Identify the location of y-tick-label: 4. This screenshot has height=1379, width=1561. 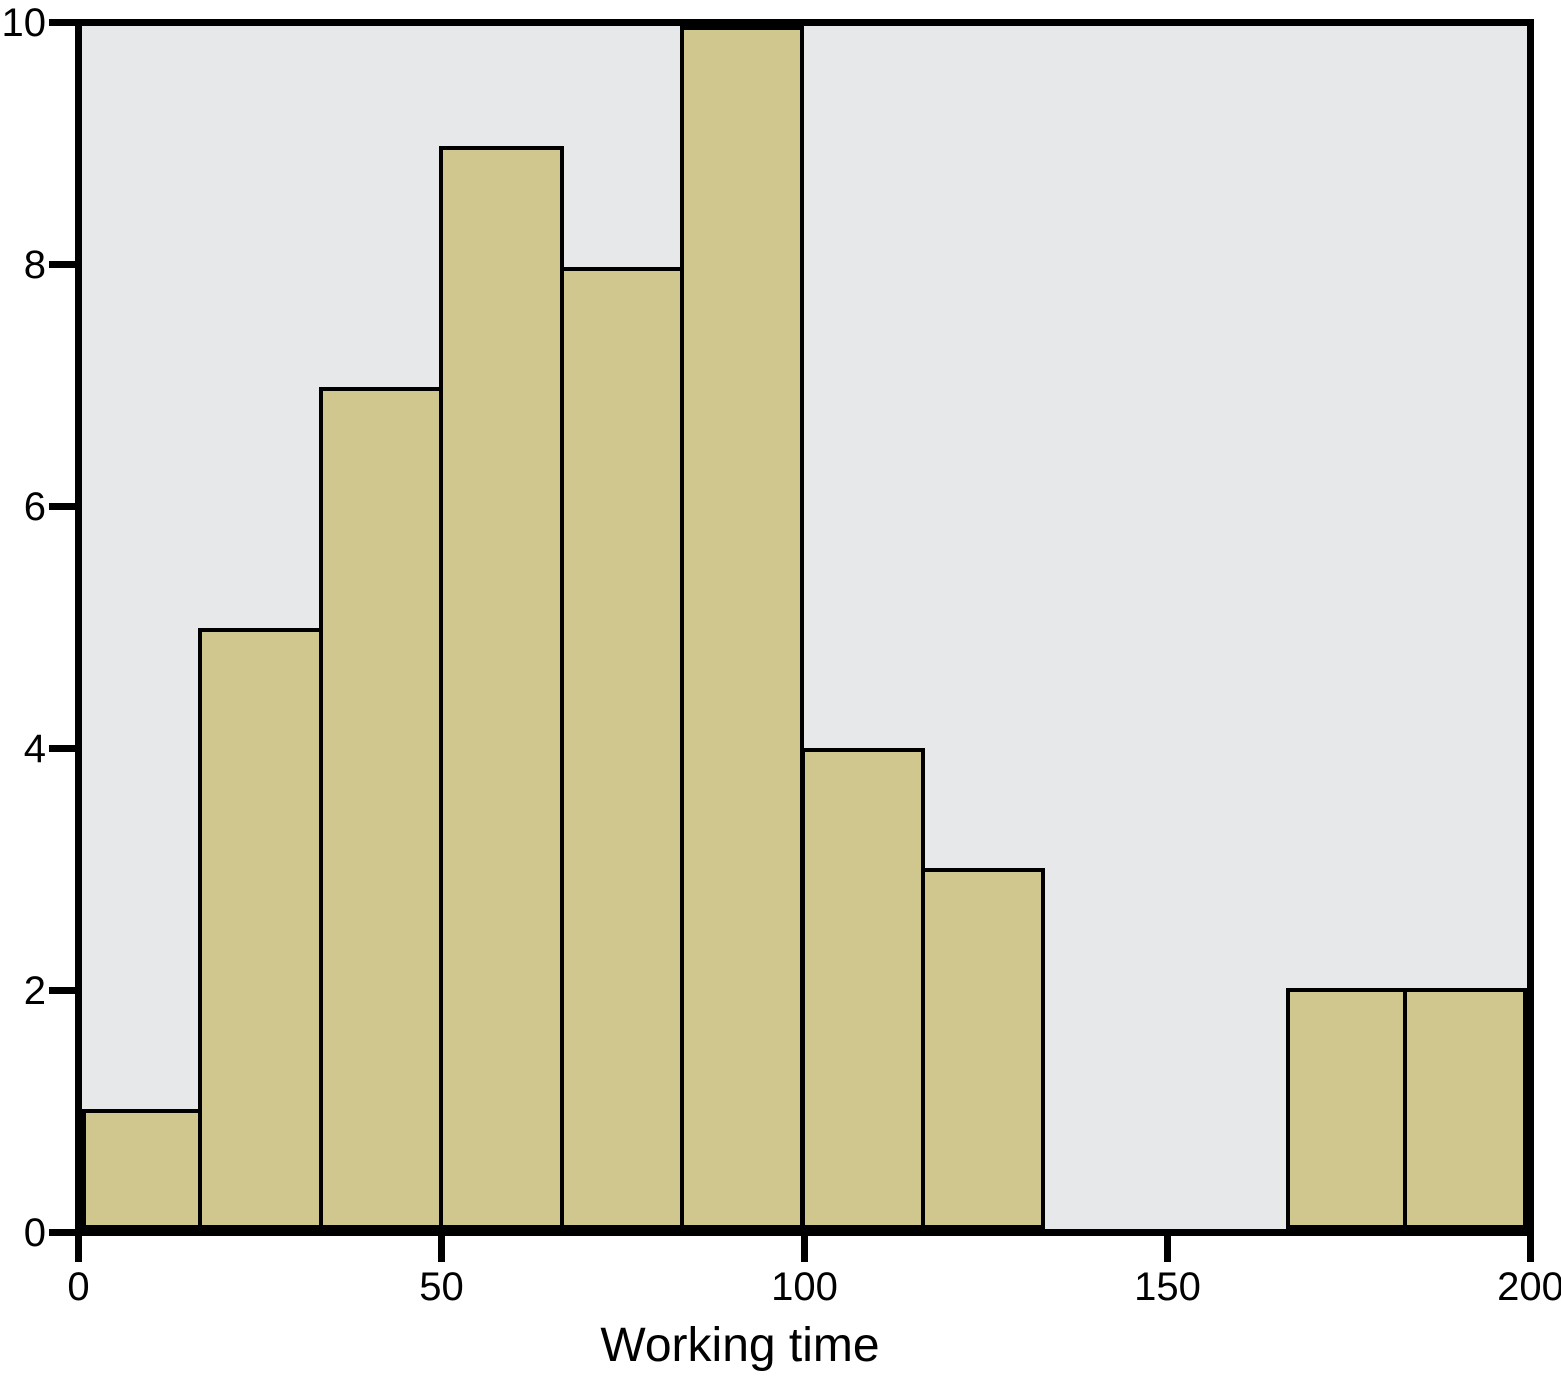
(34, 748).